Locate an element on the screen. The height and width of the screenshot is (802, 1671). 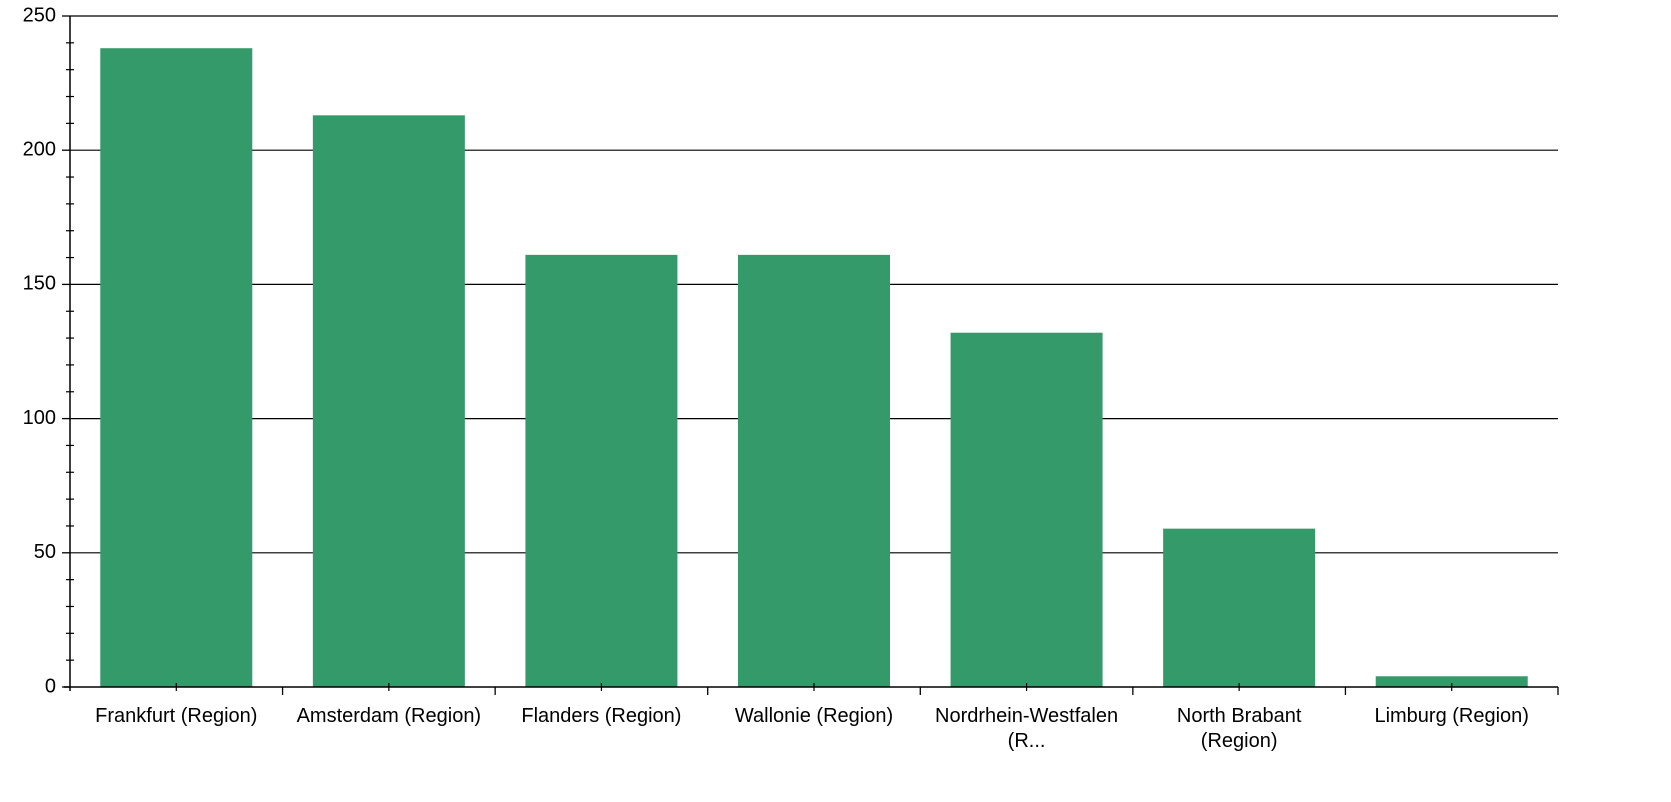
x-category-label: Frankfurt (Region) is located at coordinates (176, 716).